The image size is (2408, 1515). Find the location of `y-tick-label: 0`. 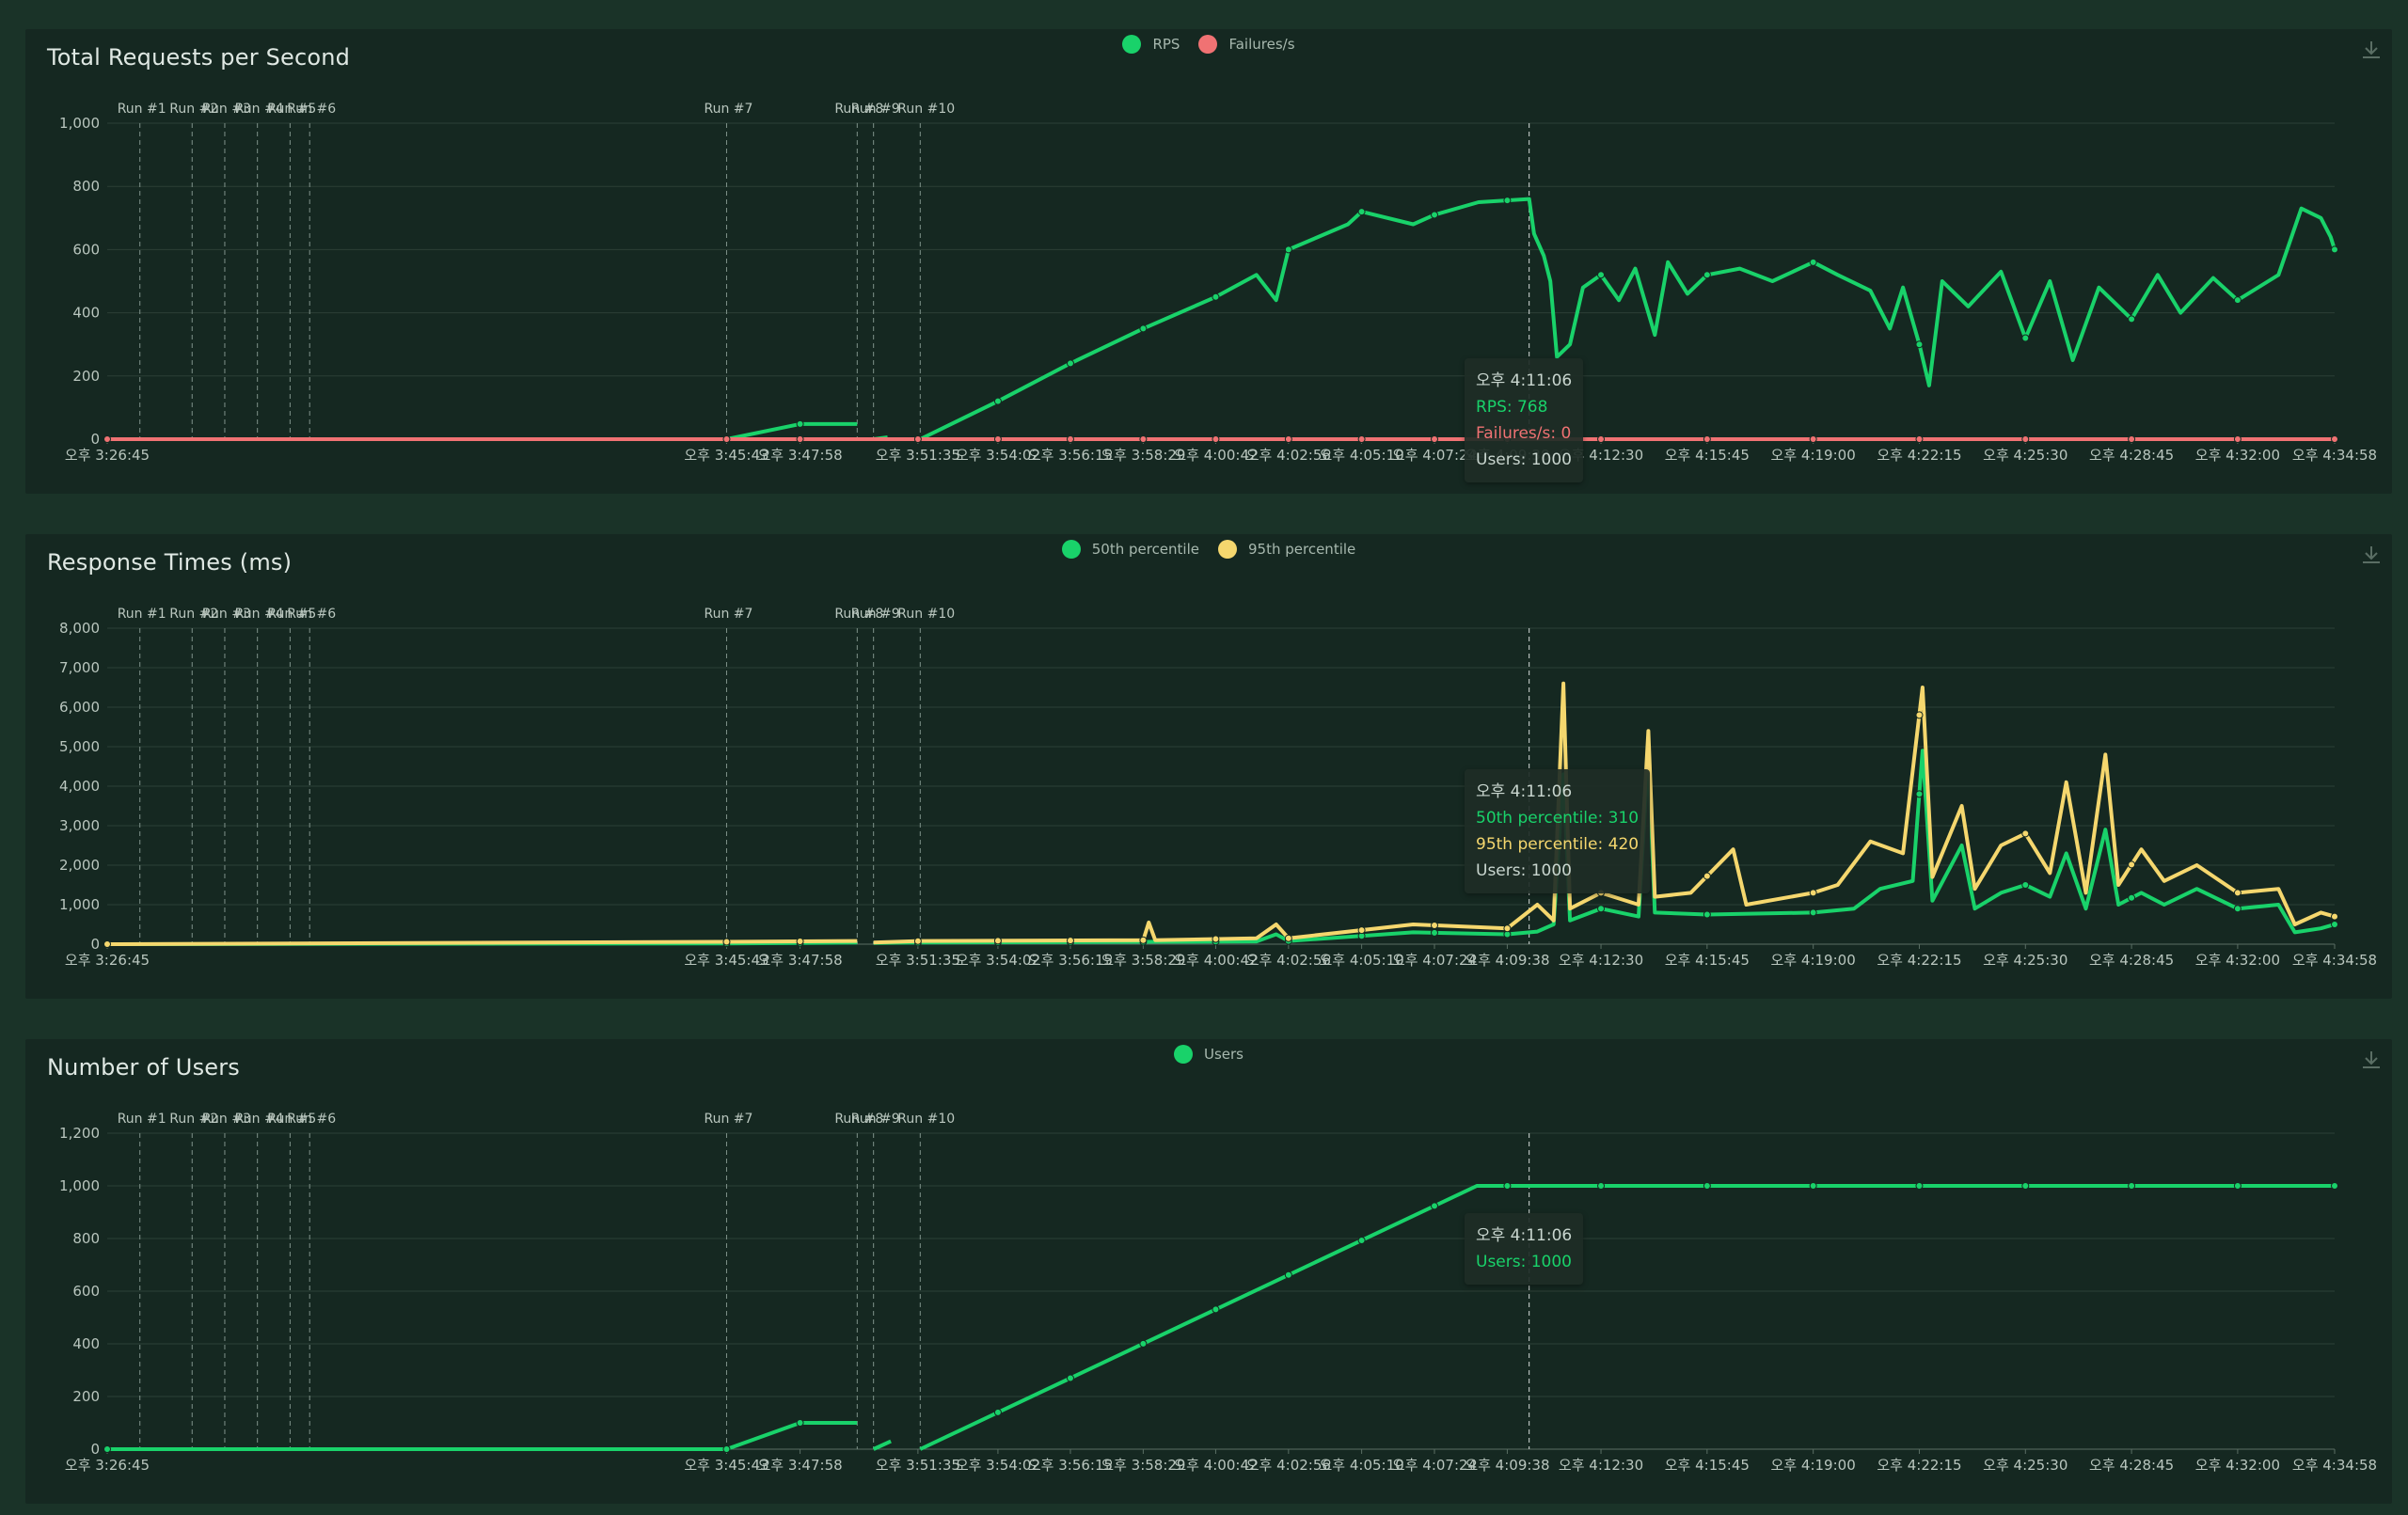

y-tick-label: 0 is located at coordinates (95, 1449).